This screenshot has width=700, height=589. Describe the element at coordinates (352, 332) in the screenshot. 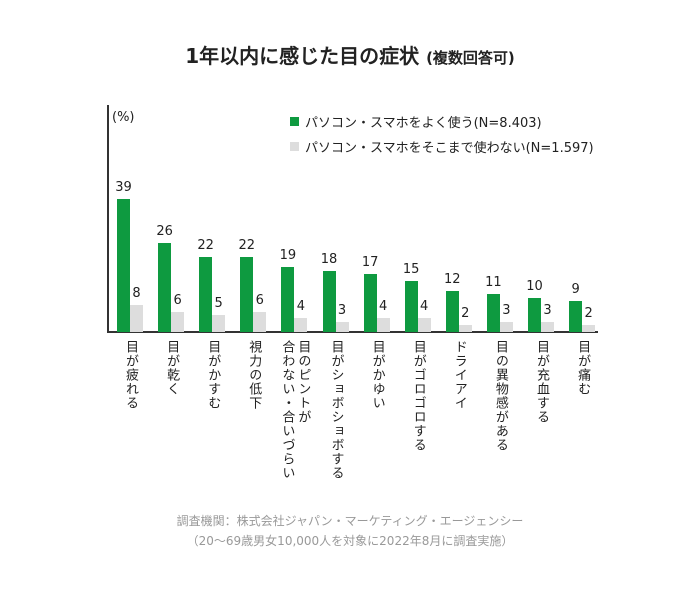

I see `x-axis` at that location.